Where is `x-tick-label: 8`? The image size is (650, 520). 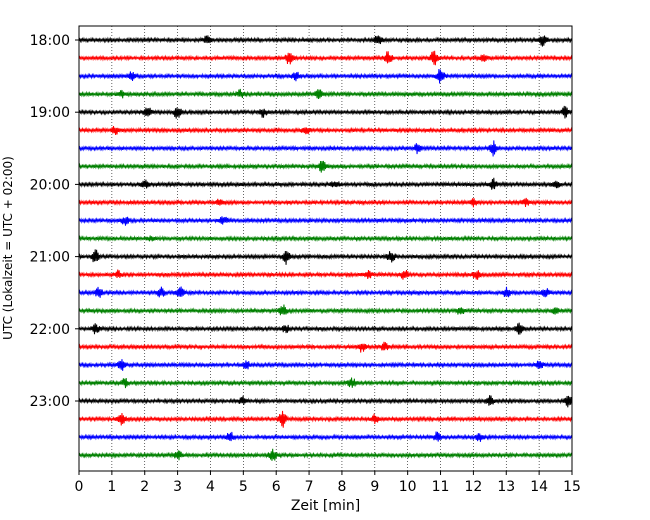
x-tick-label: 8 is located at coordinates (341, 487).